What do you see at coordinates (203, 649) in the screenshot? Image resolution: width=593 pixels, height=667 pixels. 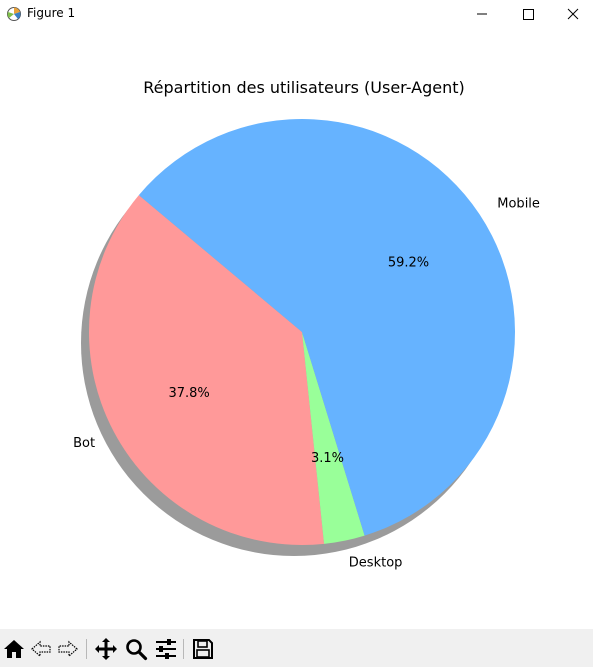 I see `save-icon` at bounding box center [203, 649].